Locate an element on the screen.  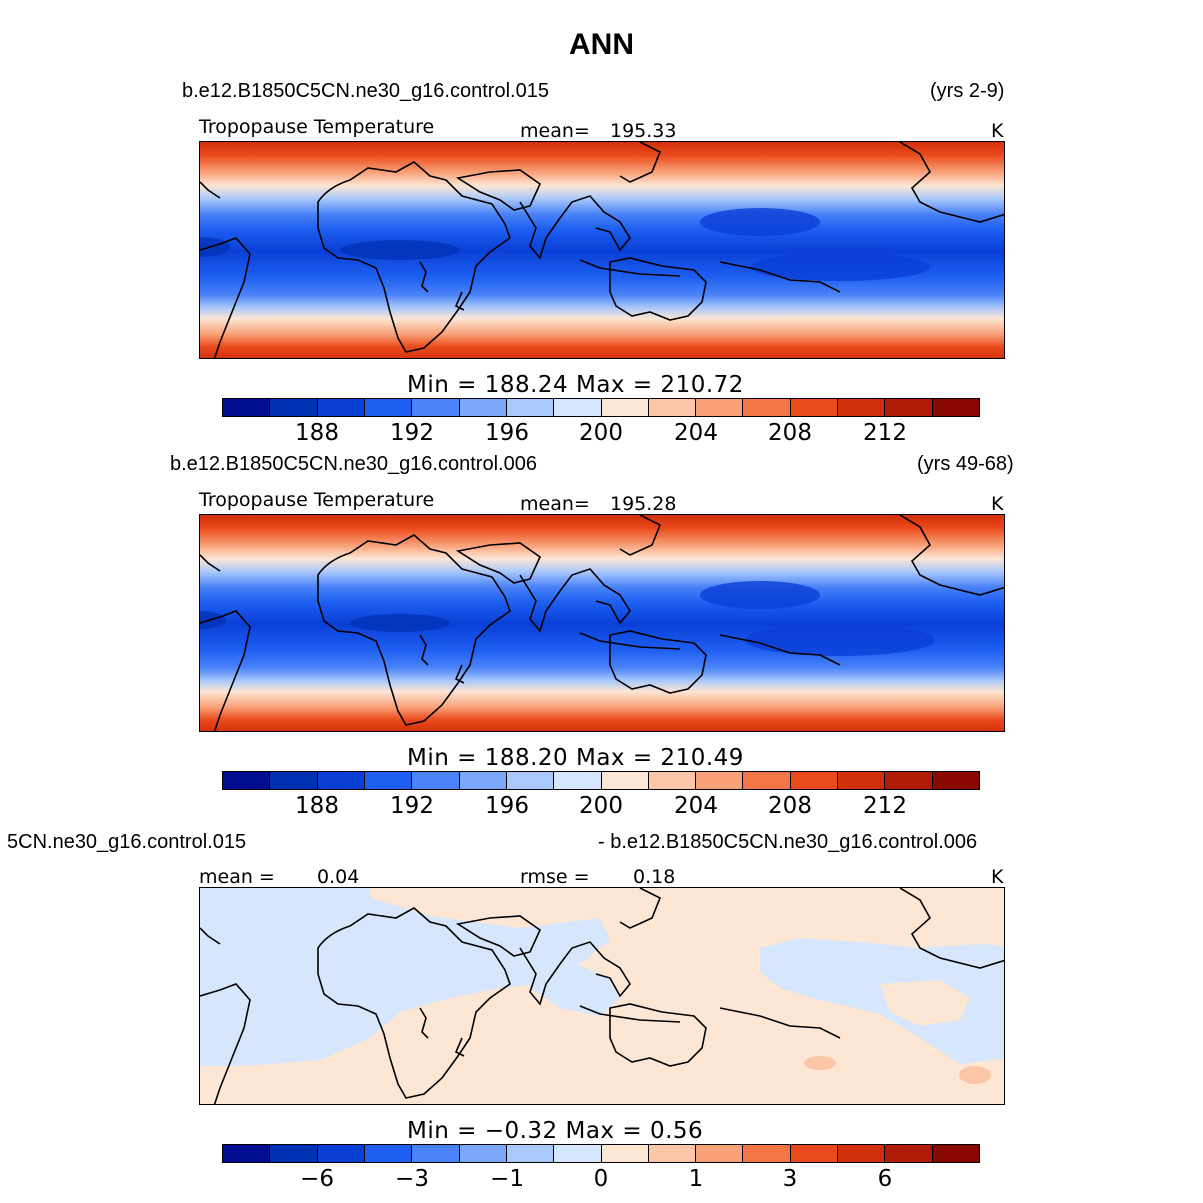
panel1-mean-value: 195.33 is located at coordinates (643, 131).